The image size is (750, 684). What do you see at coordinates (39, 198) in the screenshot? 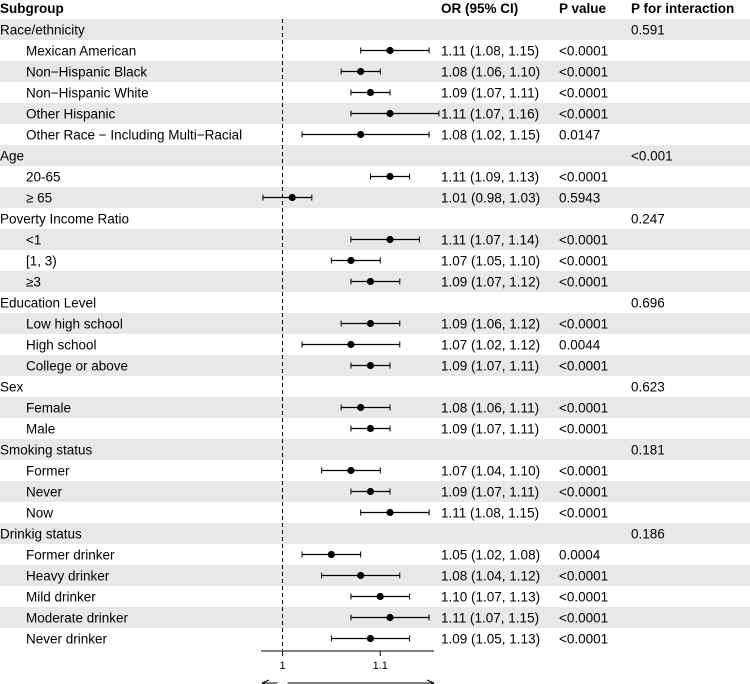
I see `subgroup-label: ≥ 65` at bounding box center [39, 198].